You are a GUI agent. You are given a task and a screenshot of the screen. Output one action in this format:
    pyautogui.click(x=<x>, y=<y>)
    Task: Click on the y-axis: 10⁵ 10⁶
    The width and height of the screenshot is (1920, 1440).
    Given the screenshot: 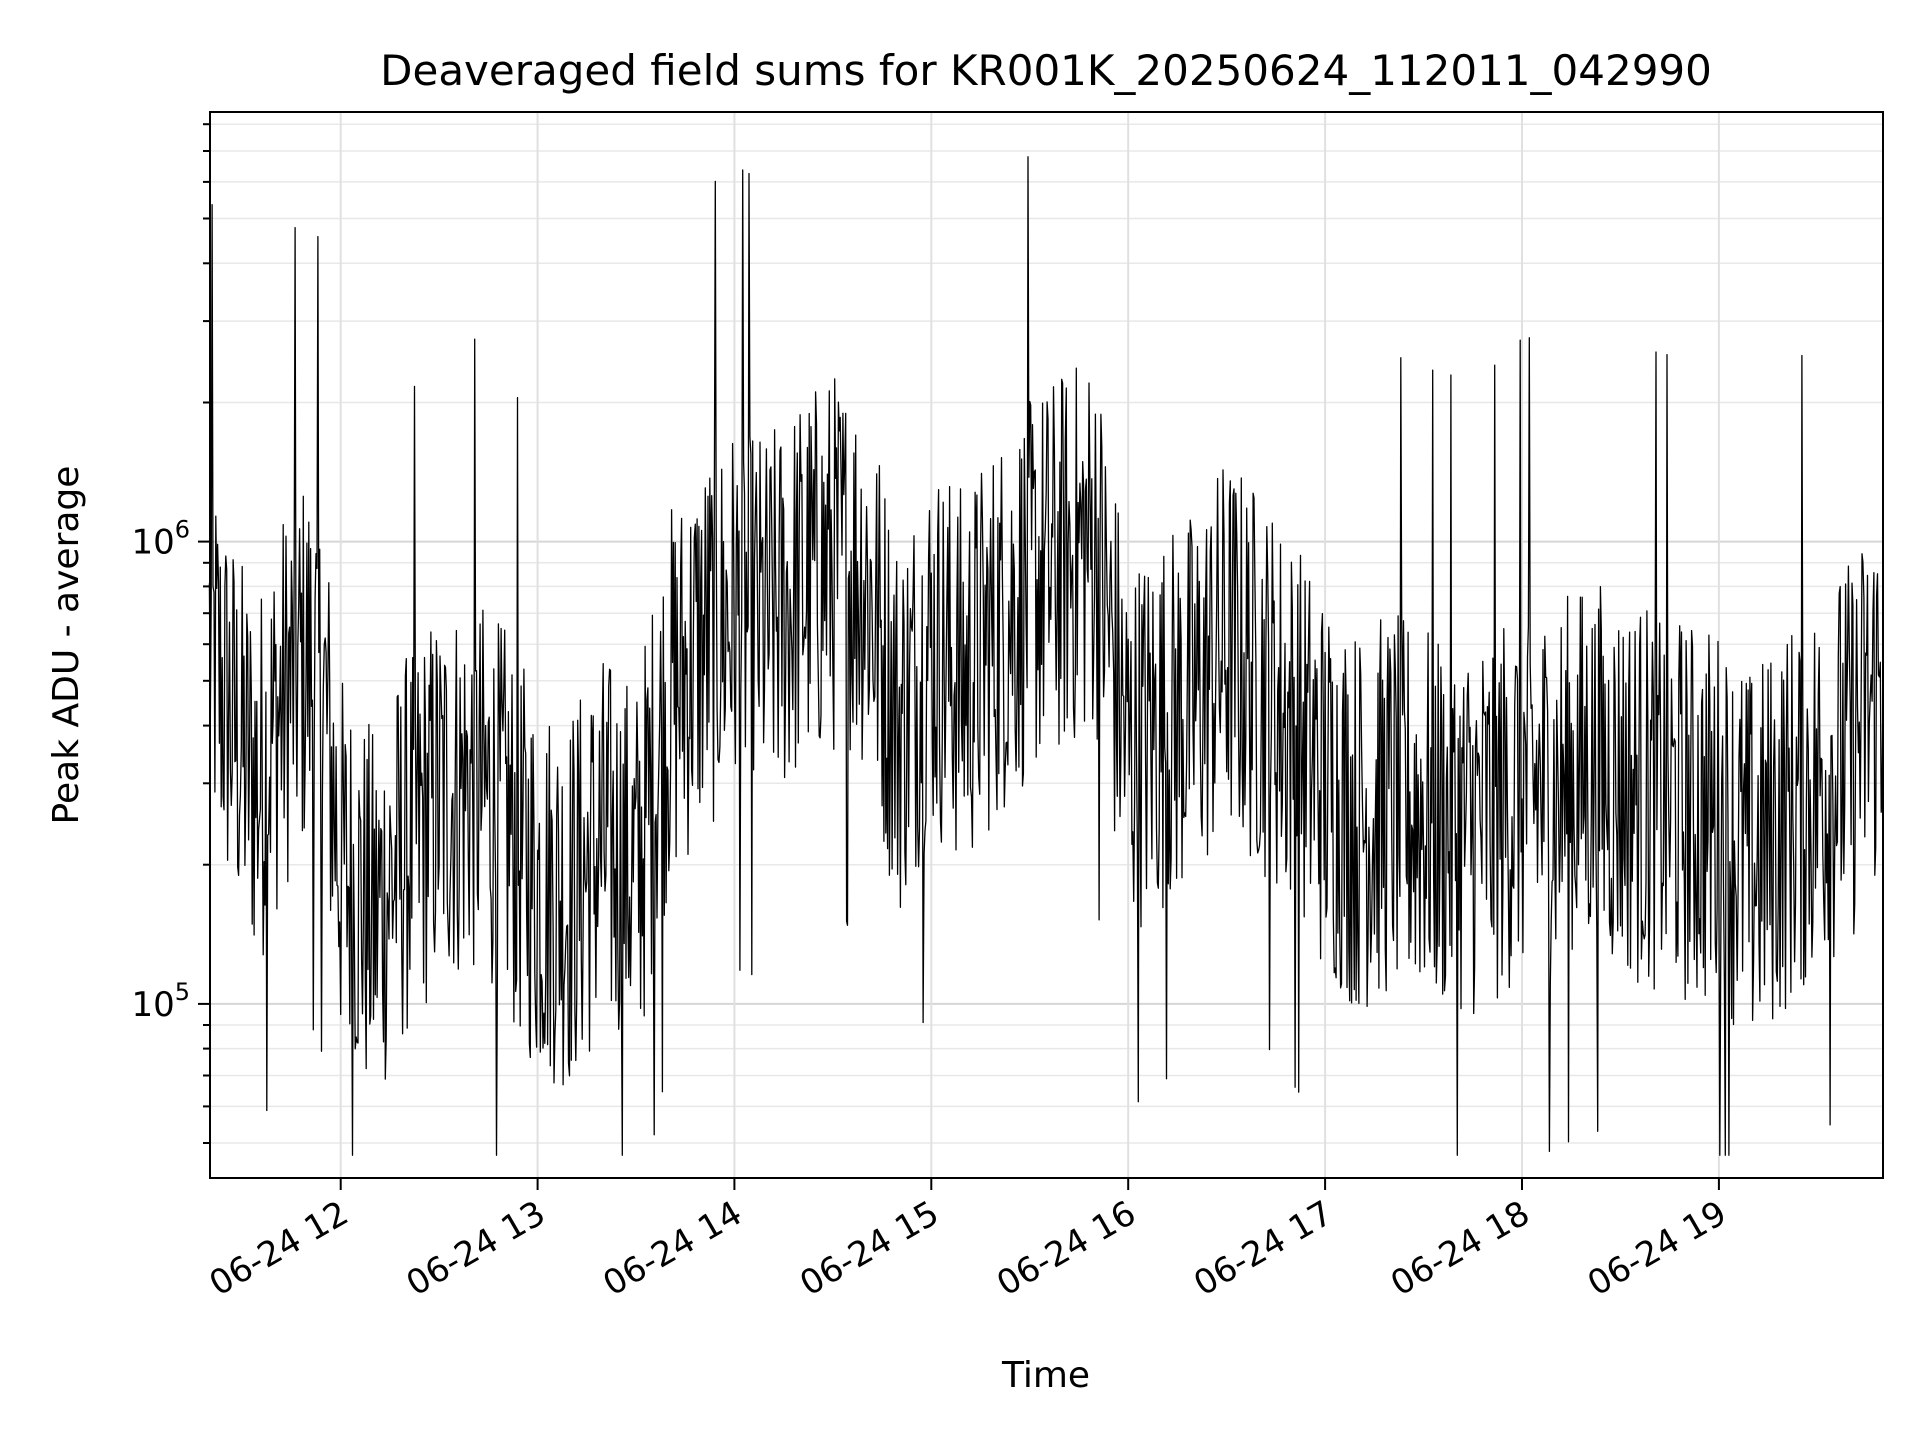 What is the action you would take?
    pyautogui.click(x=170, y=633)
    